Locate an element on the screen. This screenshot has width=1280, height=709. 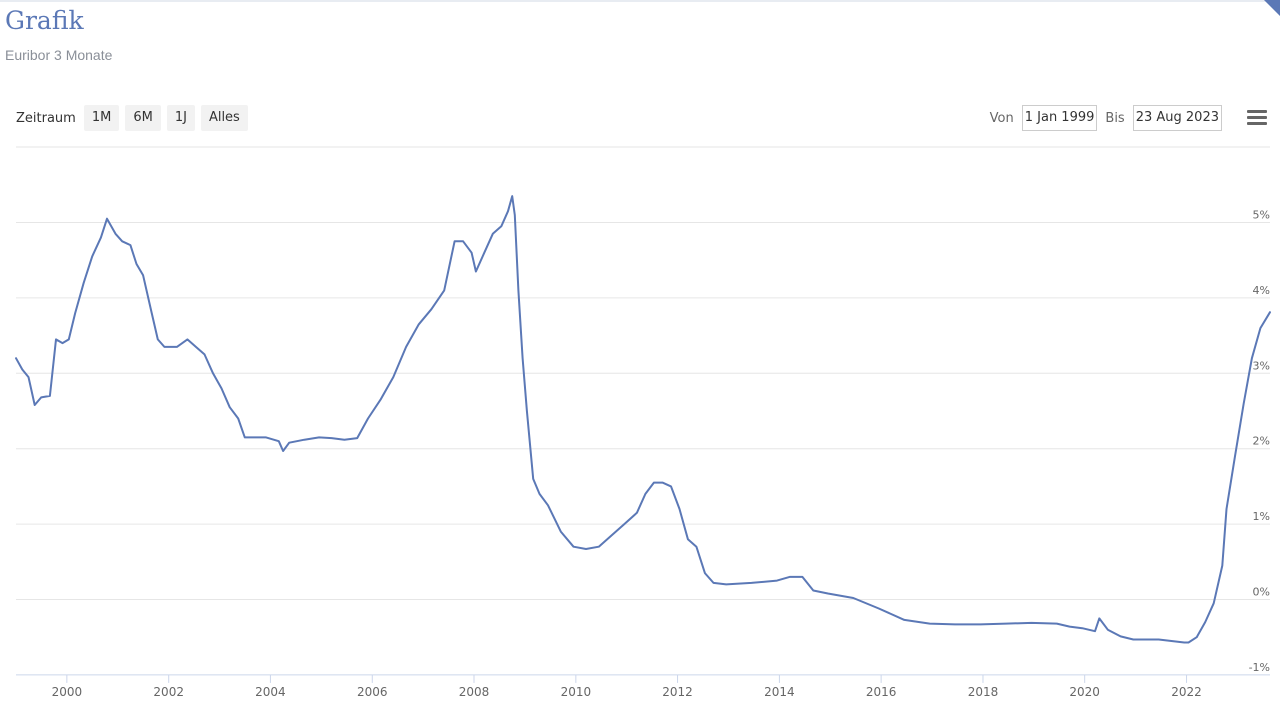
date-range: Von 1 Jan 1999 Bis 23 Aug 2023 is located at coordinates (1106, 118).